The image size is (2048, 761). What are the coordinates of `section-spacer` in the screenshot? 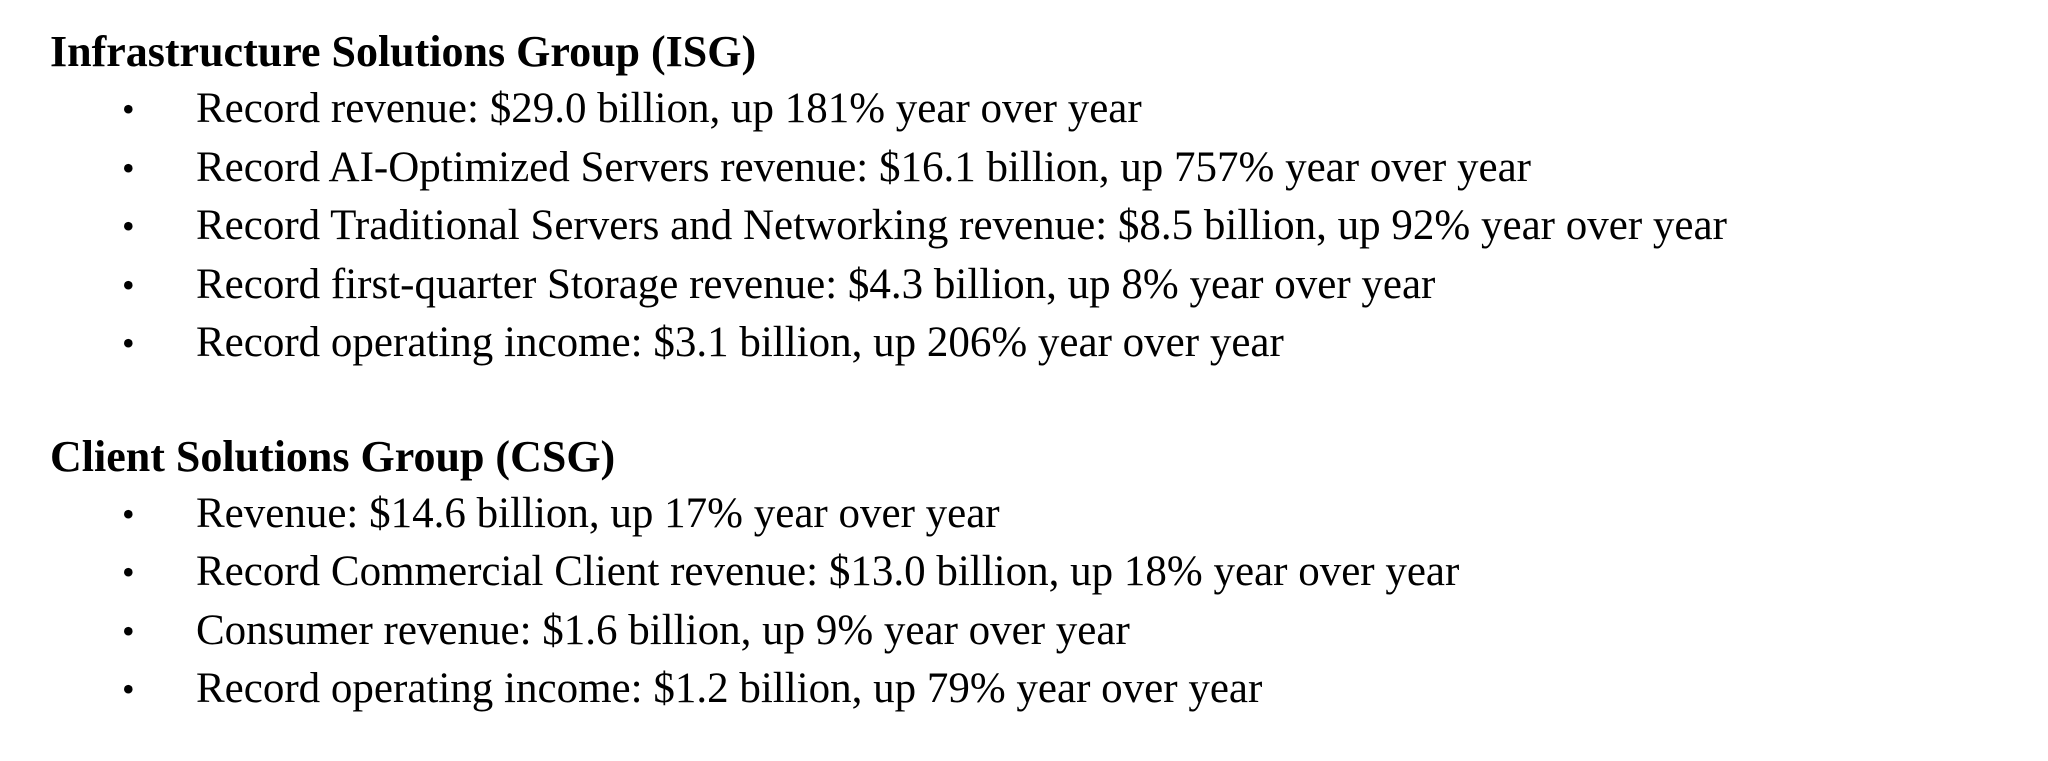 It's located at (1040, 401).